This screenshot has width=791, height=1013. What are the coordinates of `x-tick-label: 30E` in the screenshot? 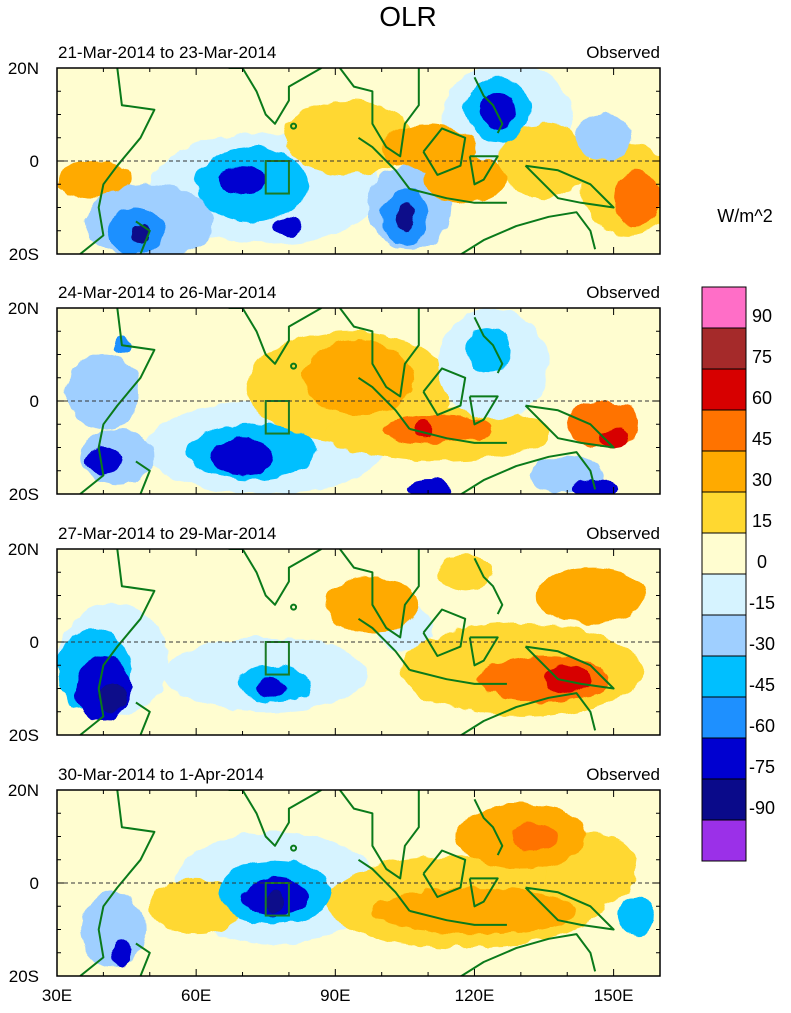 It's located at (57, 995).